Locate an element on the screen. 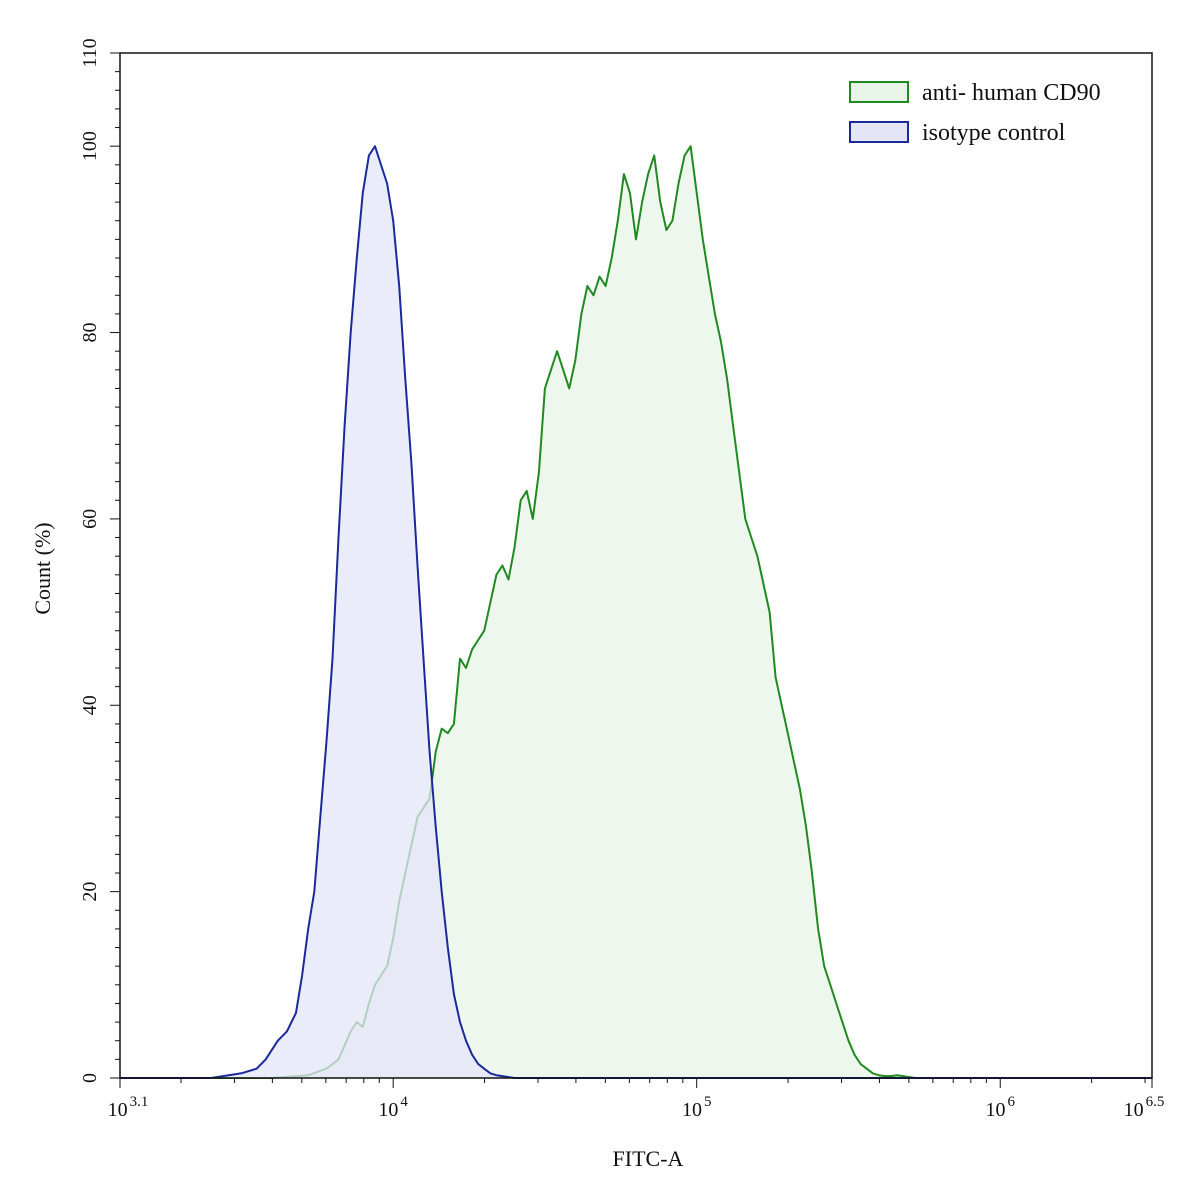 This screenshot has height=1193, width=1197. x-tick-label: 10 6.5 is located at coordinates (1144, 1107).